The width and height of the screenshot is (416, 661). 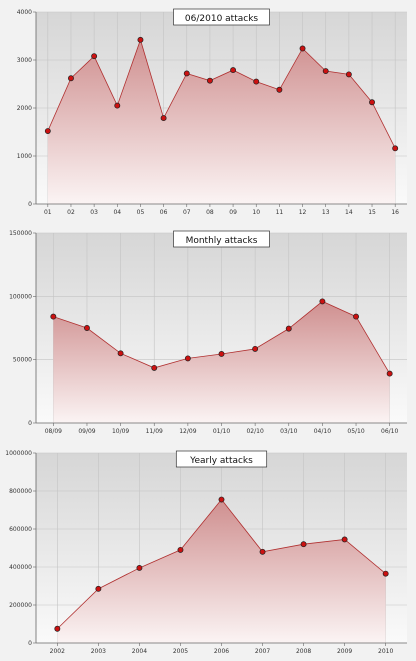 I want to click on x-tick-label: 02/10, so click(x=254, y=431).